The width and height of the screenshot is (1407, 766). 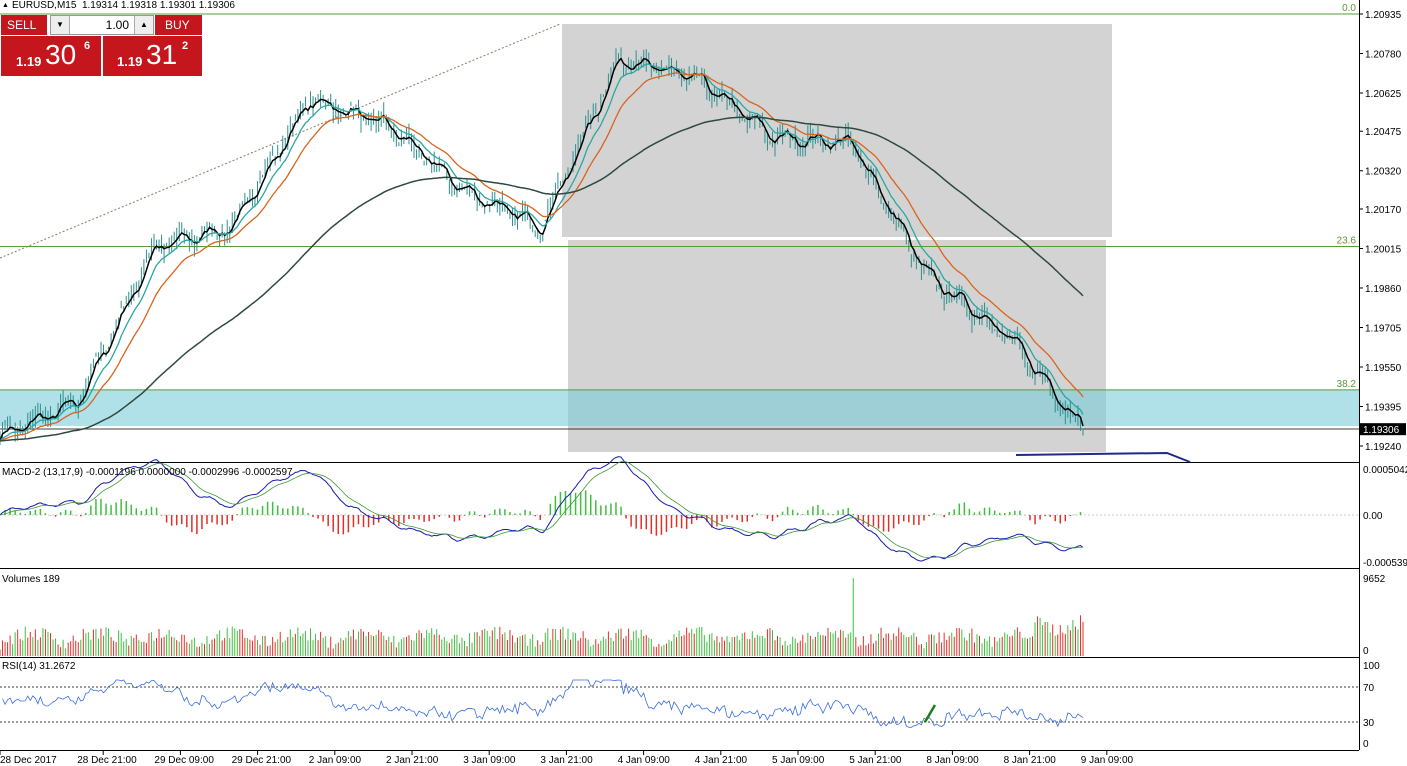 What do you see at coordinates (1347, 384) in the screenshot?
I see `fib-level-label: 38.2` at bounding box center [1347, 384].